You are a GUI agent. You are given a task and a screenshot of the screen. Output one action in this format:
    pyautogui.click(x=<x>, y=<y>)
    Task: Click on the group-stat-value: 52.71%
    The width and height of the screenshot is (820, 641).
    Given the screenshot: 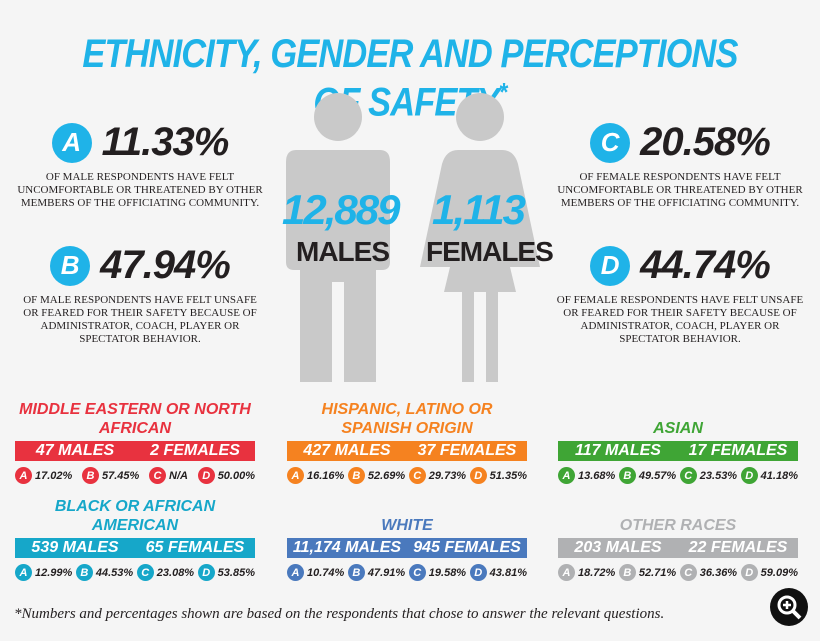 What is the action you would take?
    pyautogui.click(x=657, y=572)
    